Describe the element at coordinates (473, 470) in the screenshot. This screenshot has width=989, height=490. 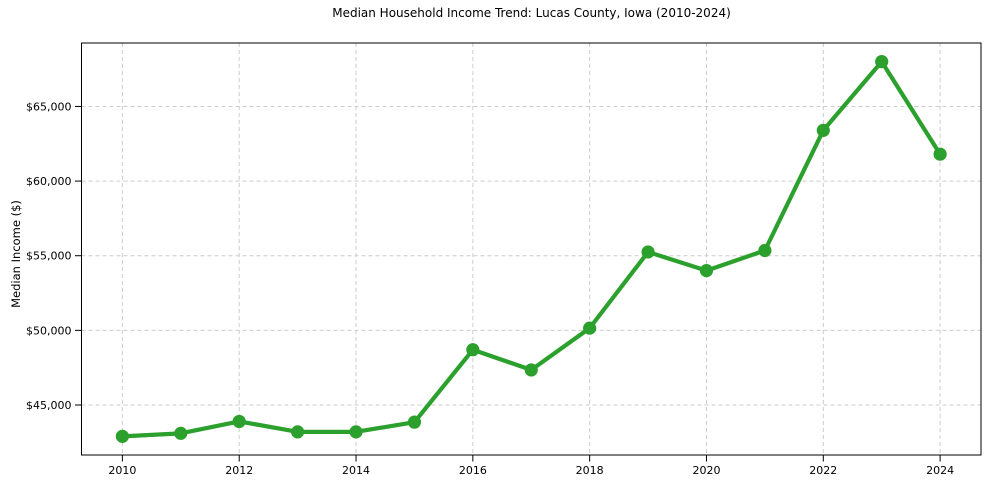
I see `x-axis-tick-label: 2016` at that location.